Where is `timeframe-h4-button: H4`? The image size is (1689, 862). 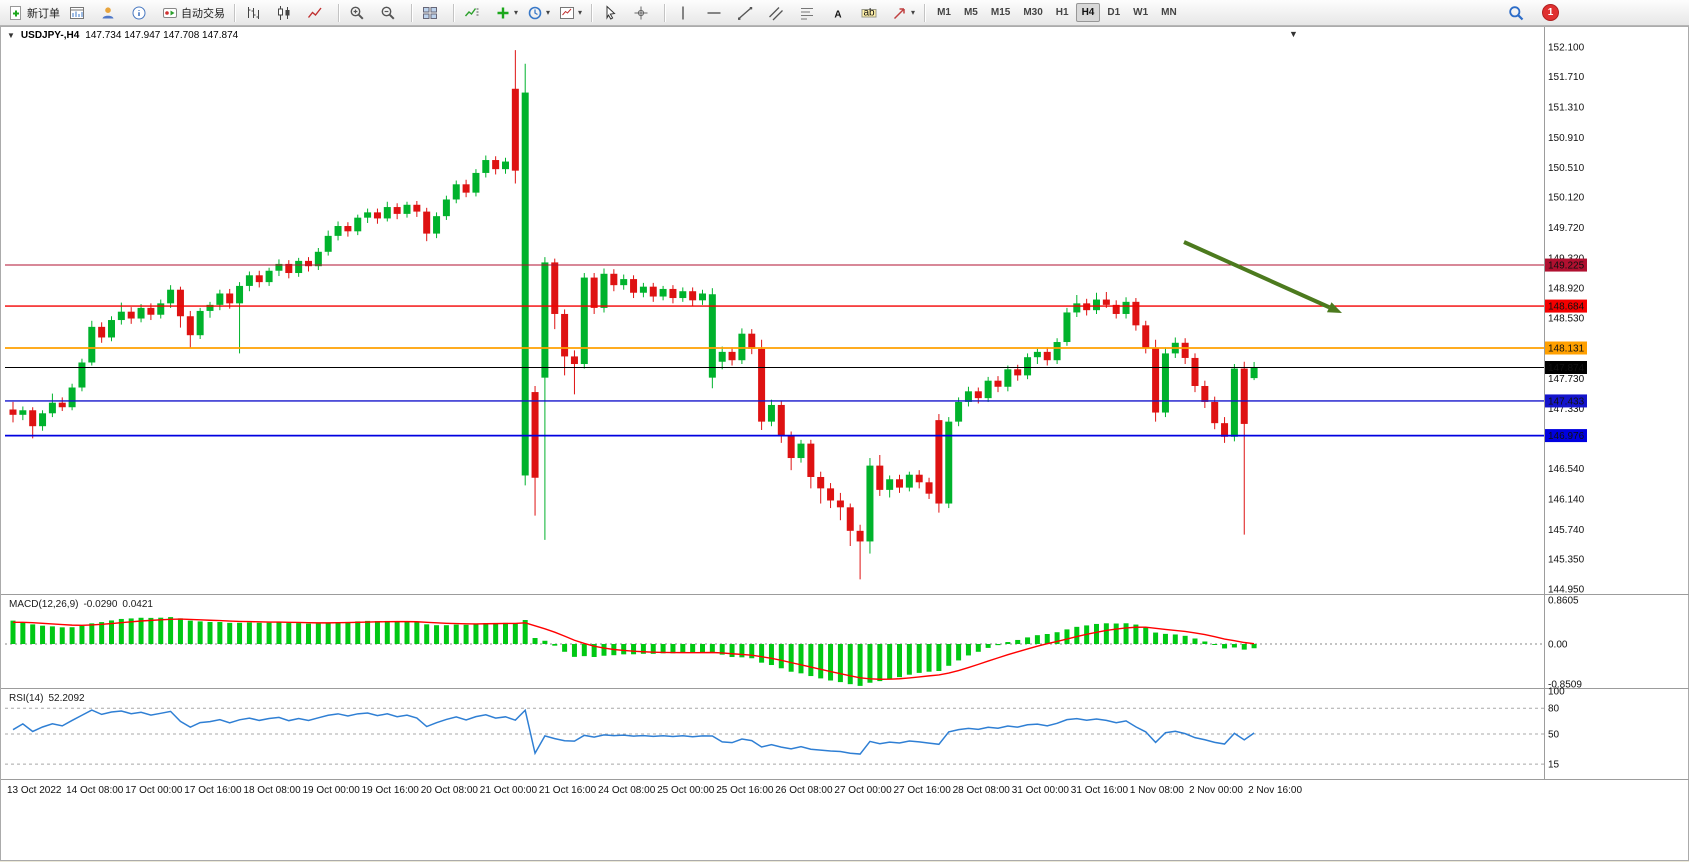
timeframe-h4-button: H4 is located at coordinates (1088, 12).